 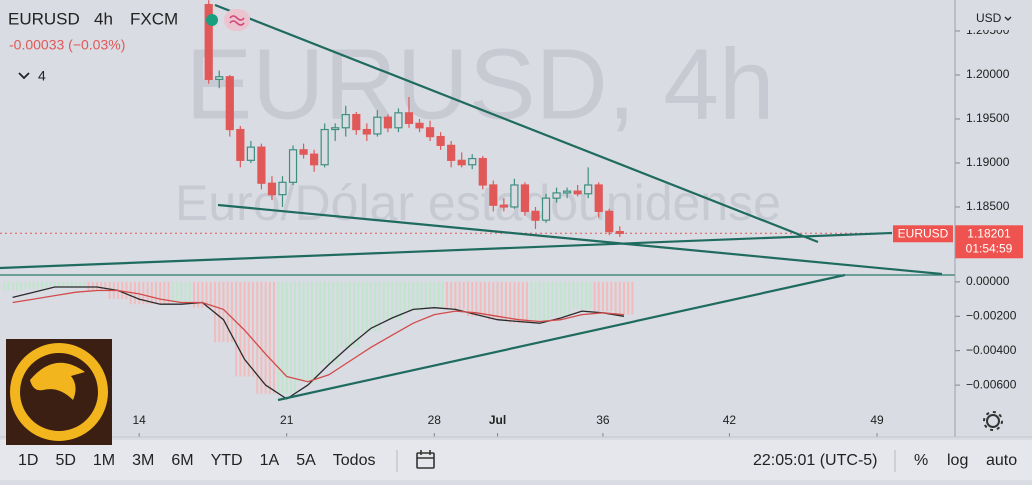 What do you see at coordinates (989, 18) in the screenshot?
I see `currency: USD` at bounding box center [989, 18].